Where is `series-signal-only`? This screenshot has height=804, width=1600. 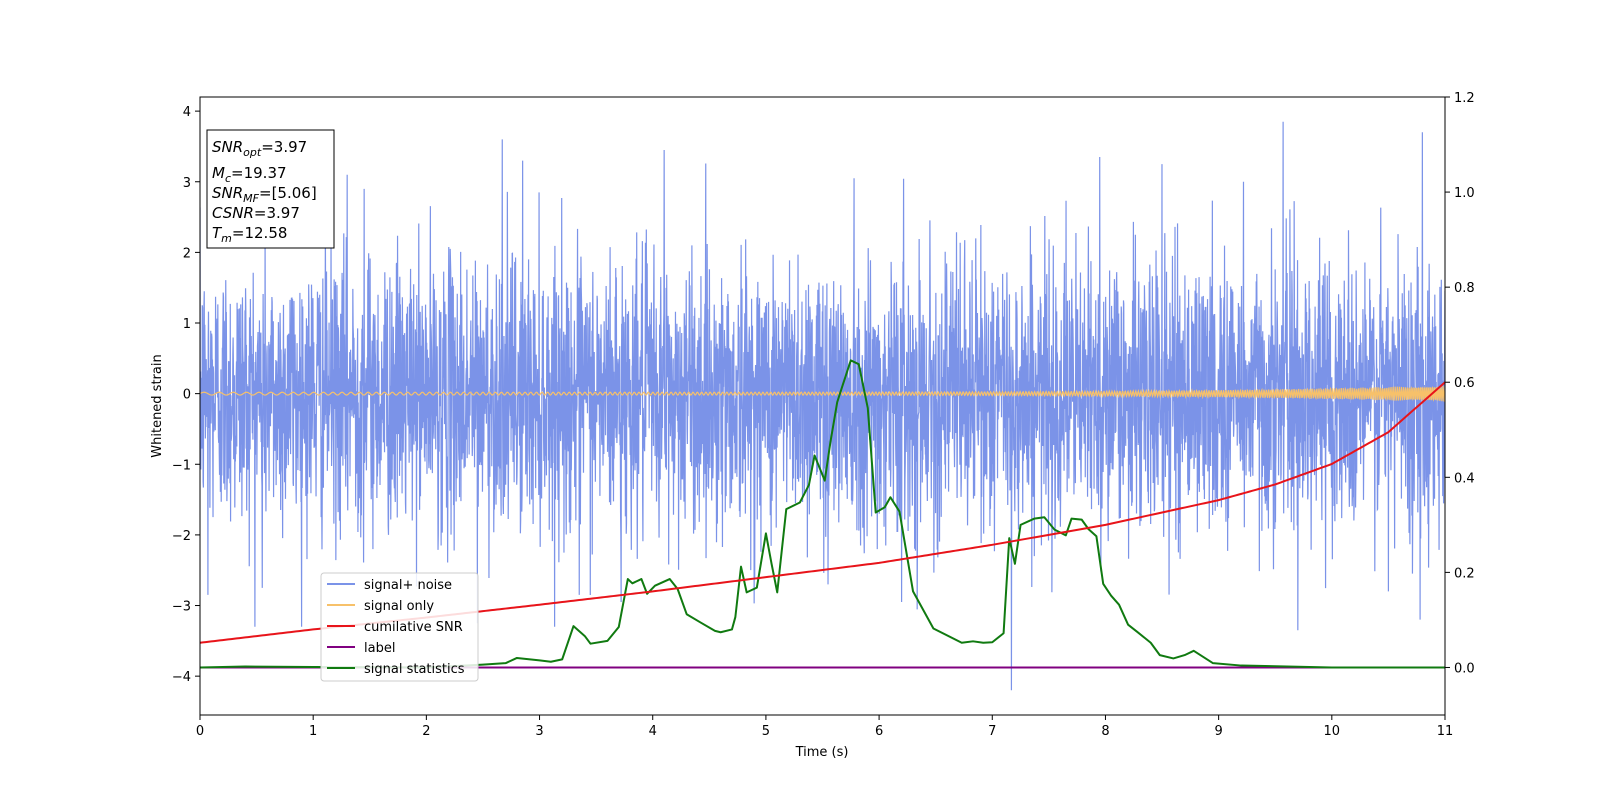
series-signal-only is located at coordinates (822, 393).